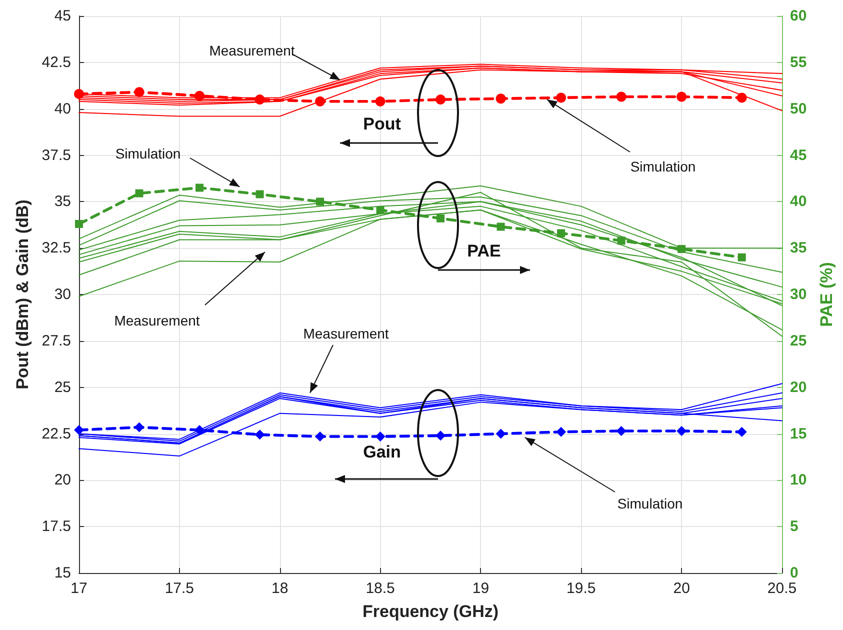 Image resolution: width=843 pixels, height=630 pixels. I want to click on x-tick-label: 18.5, so click(380, 588).